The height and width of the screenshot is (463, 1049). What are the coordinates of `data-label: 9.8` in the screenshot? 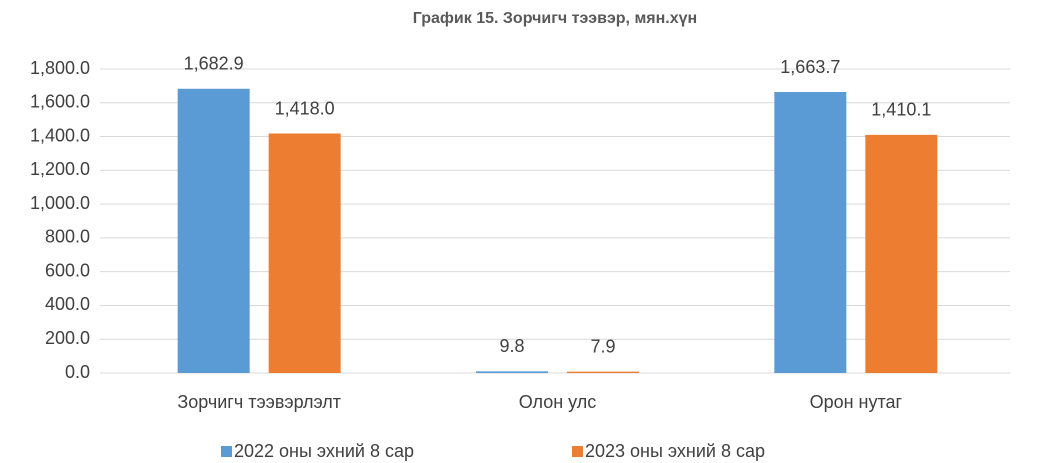 It's located at (511, 346).